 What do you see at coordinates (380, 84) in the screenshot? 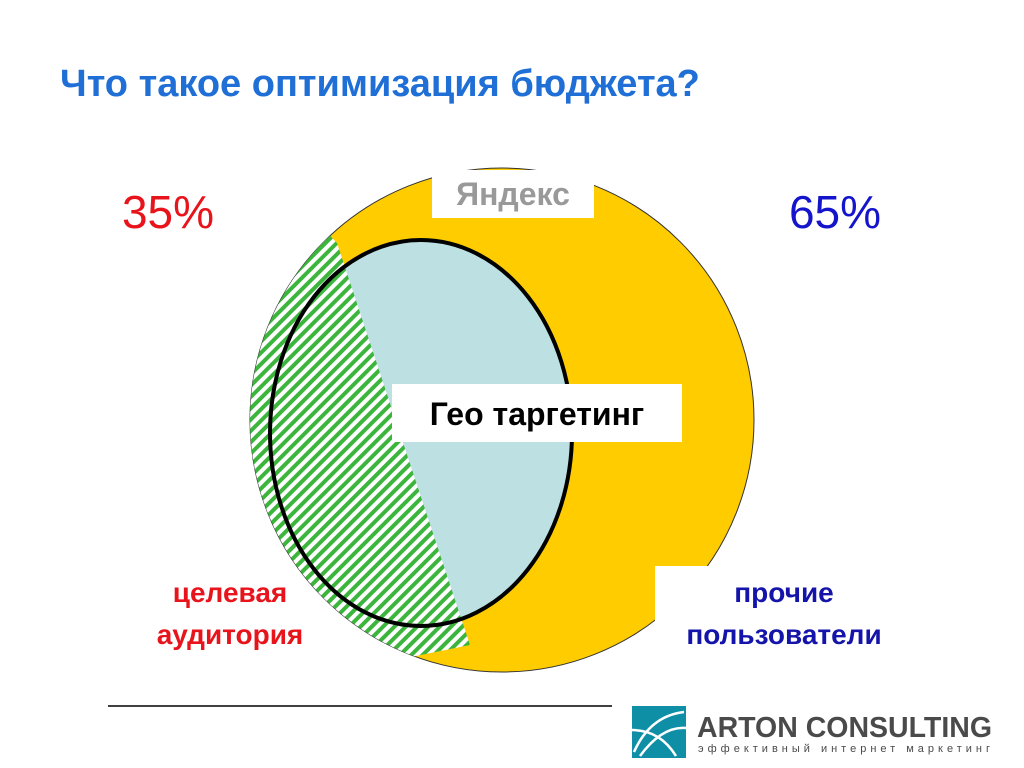
I see `title: Что такое оптимизация бюджета?` at bounding box center [380, 84].